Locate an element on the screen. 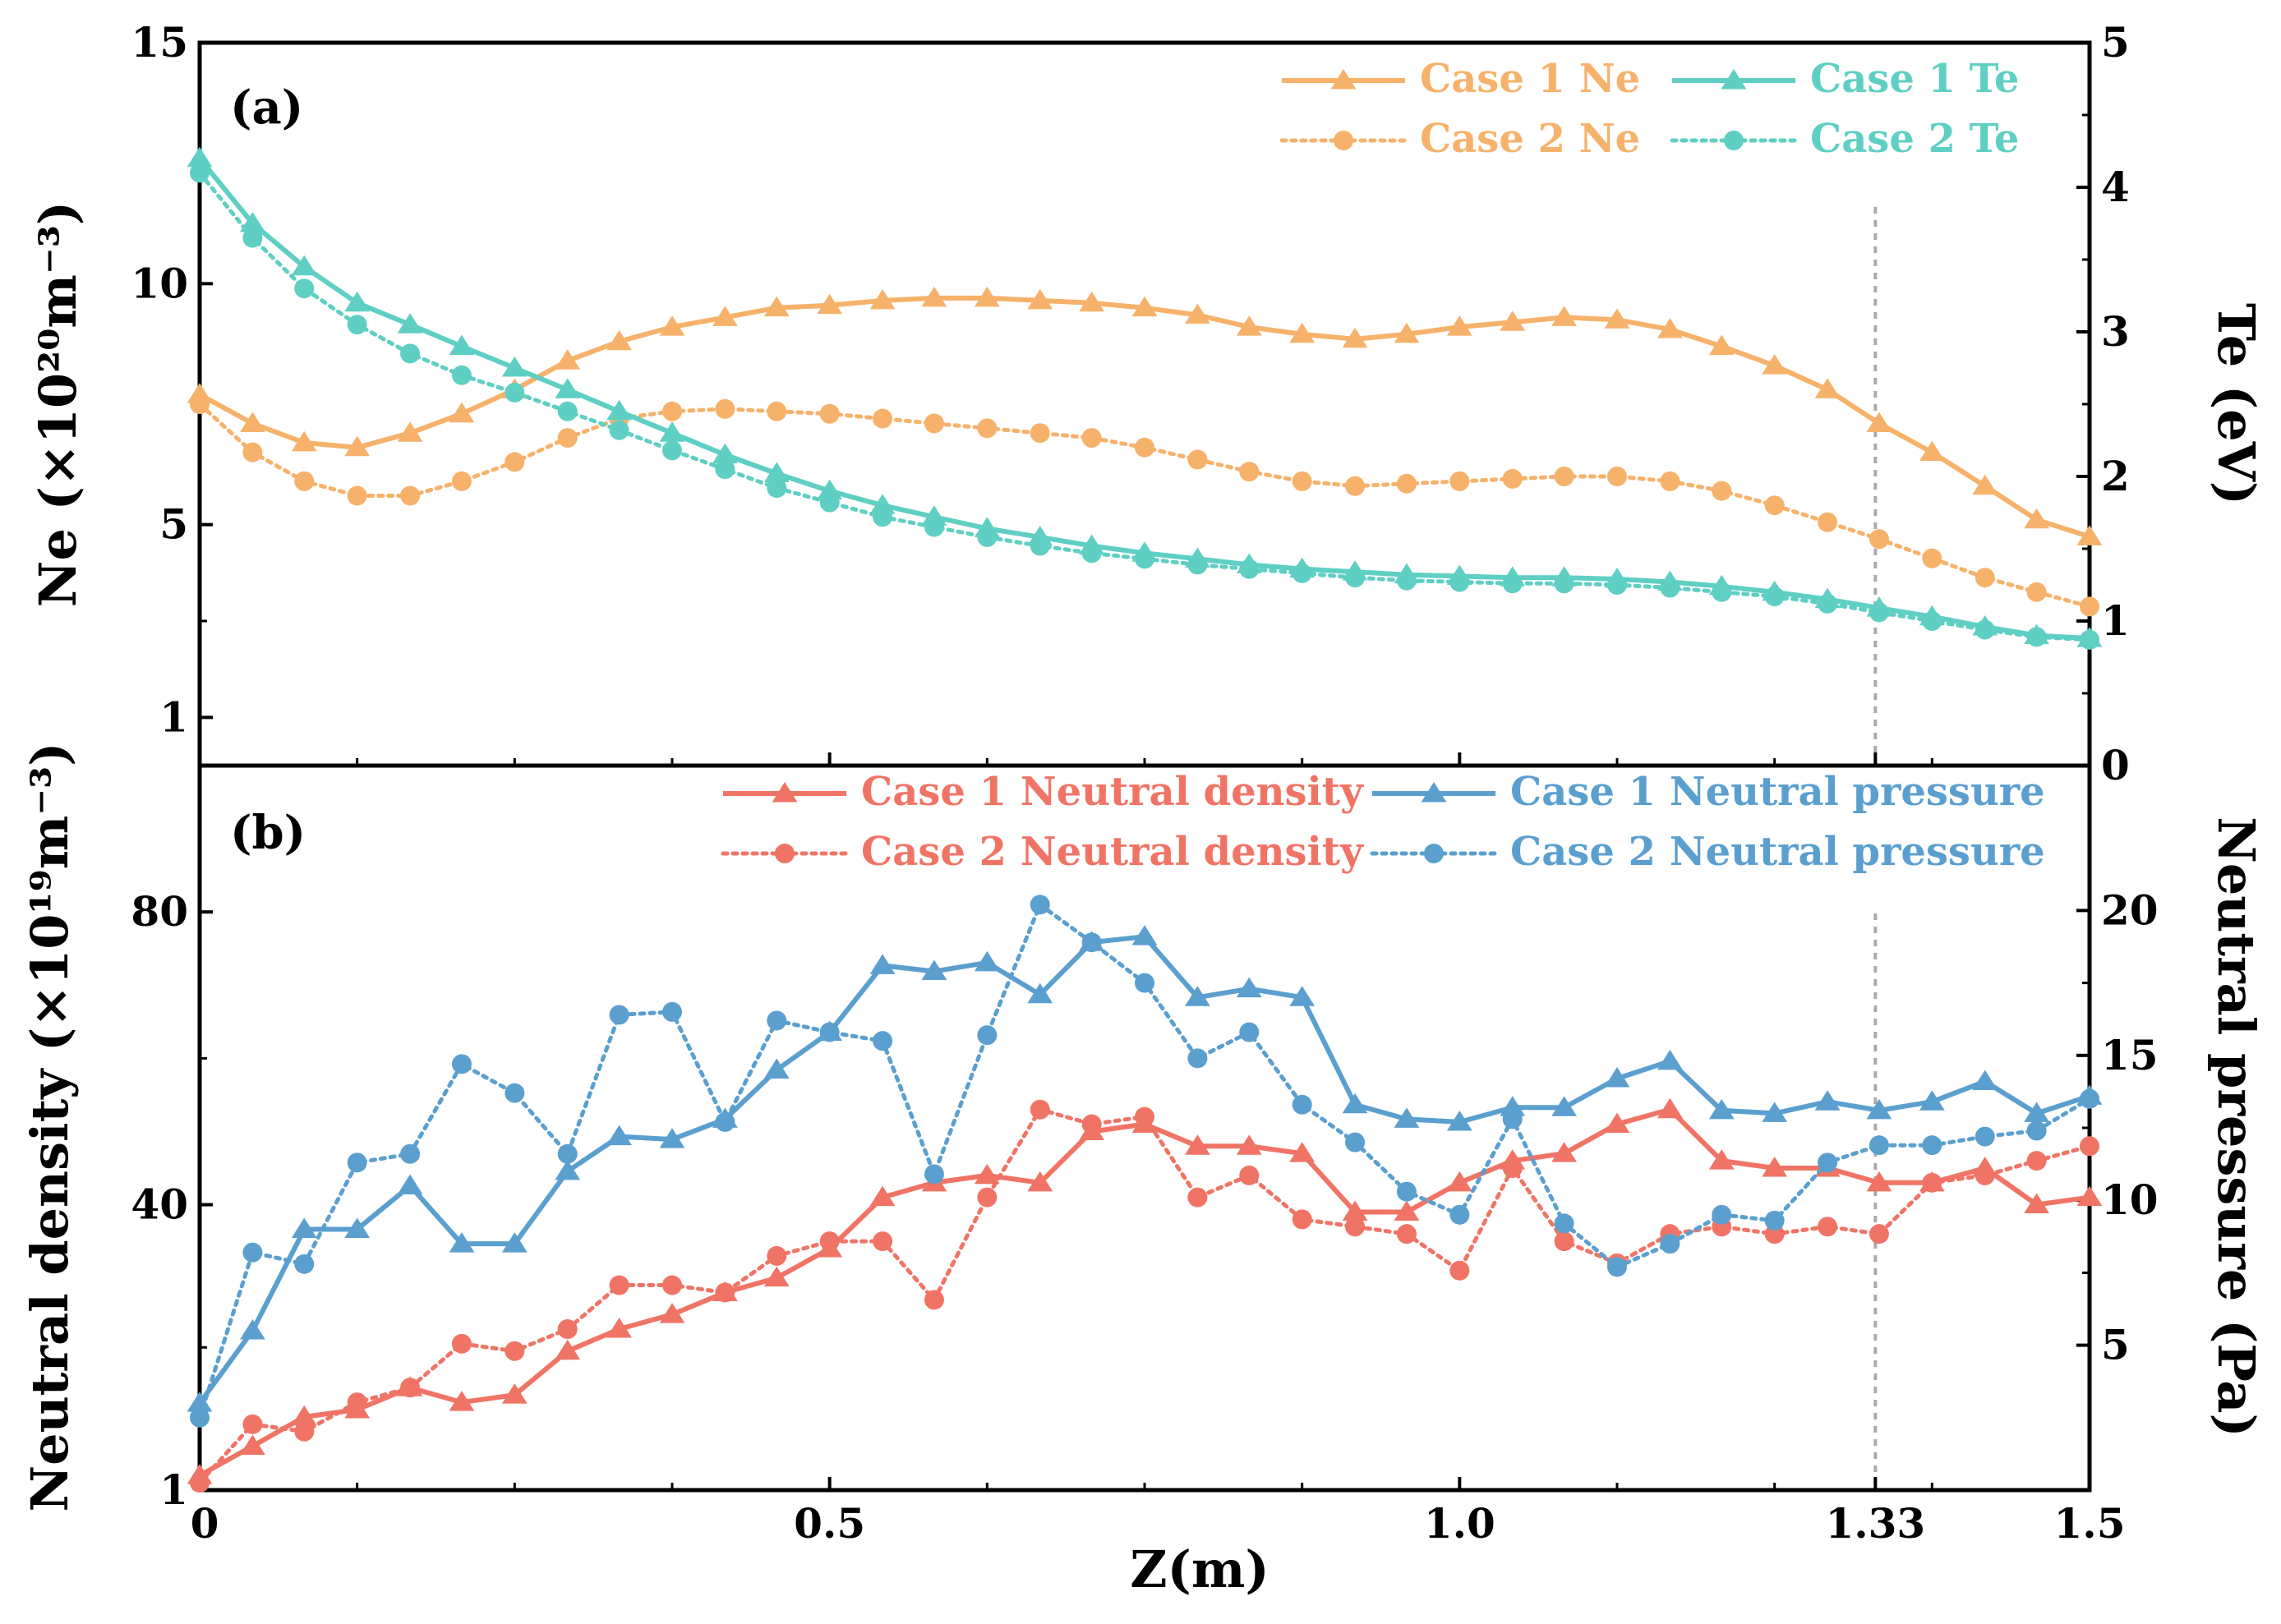  legend-label: Case 1 Ne is located at coordinates (1530, 79).